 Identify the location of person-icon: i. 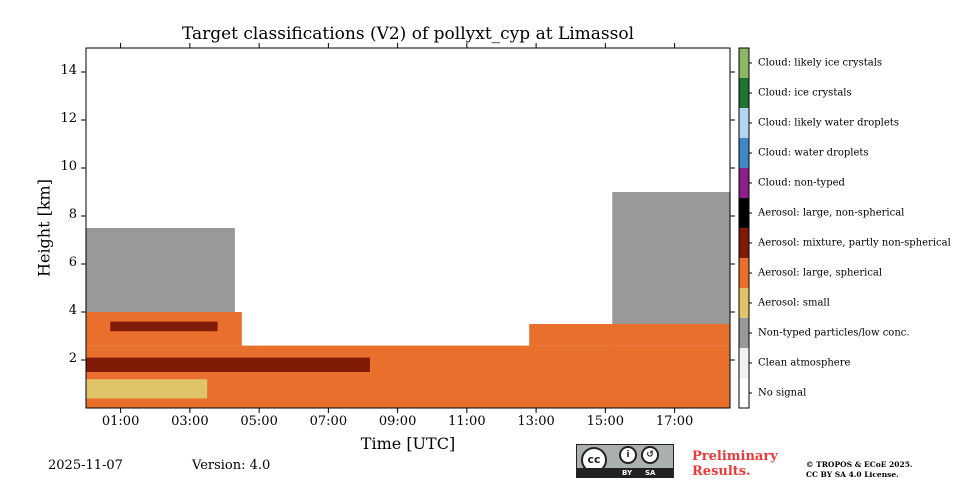
(628, 455).